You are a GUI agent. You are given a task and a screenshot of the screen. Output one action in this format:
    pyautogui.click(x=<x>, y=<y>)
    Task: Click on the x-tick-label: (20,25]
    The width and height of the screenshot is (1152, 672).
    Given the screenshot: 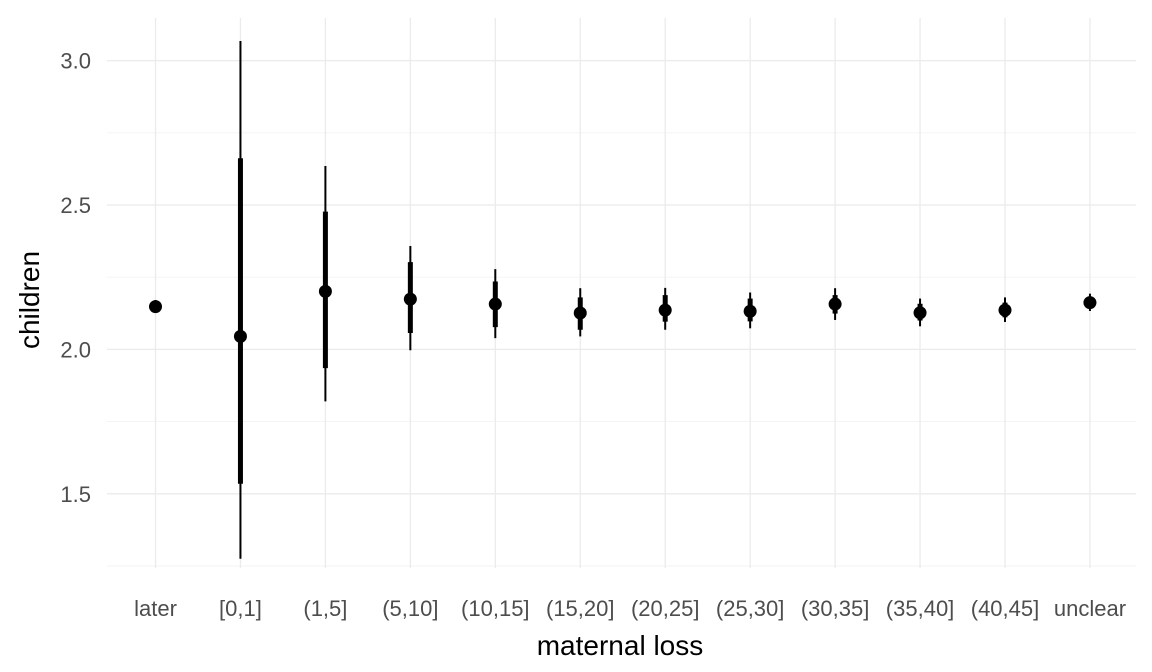 What is the action you would take?
    pyautogui.click(x=665, y=608)
    